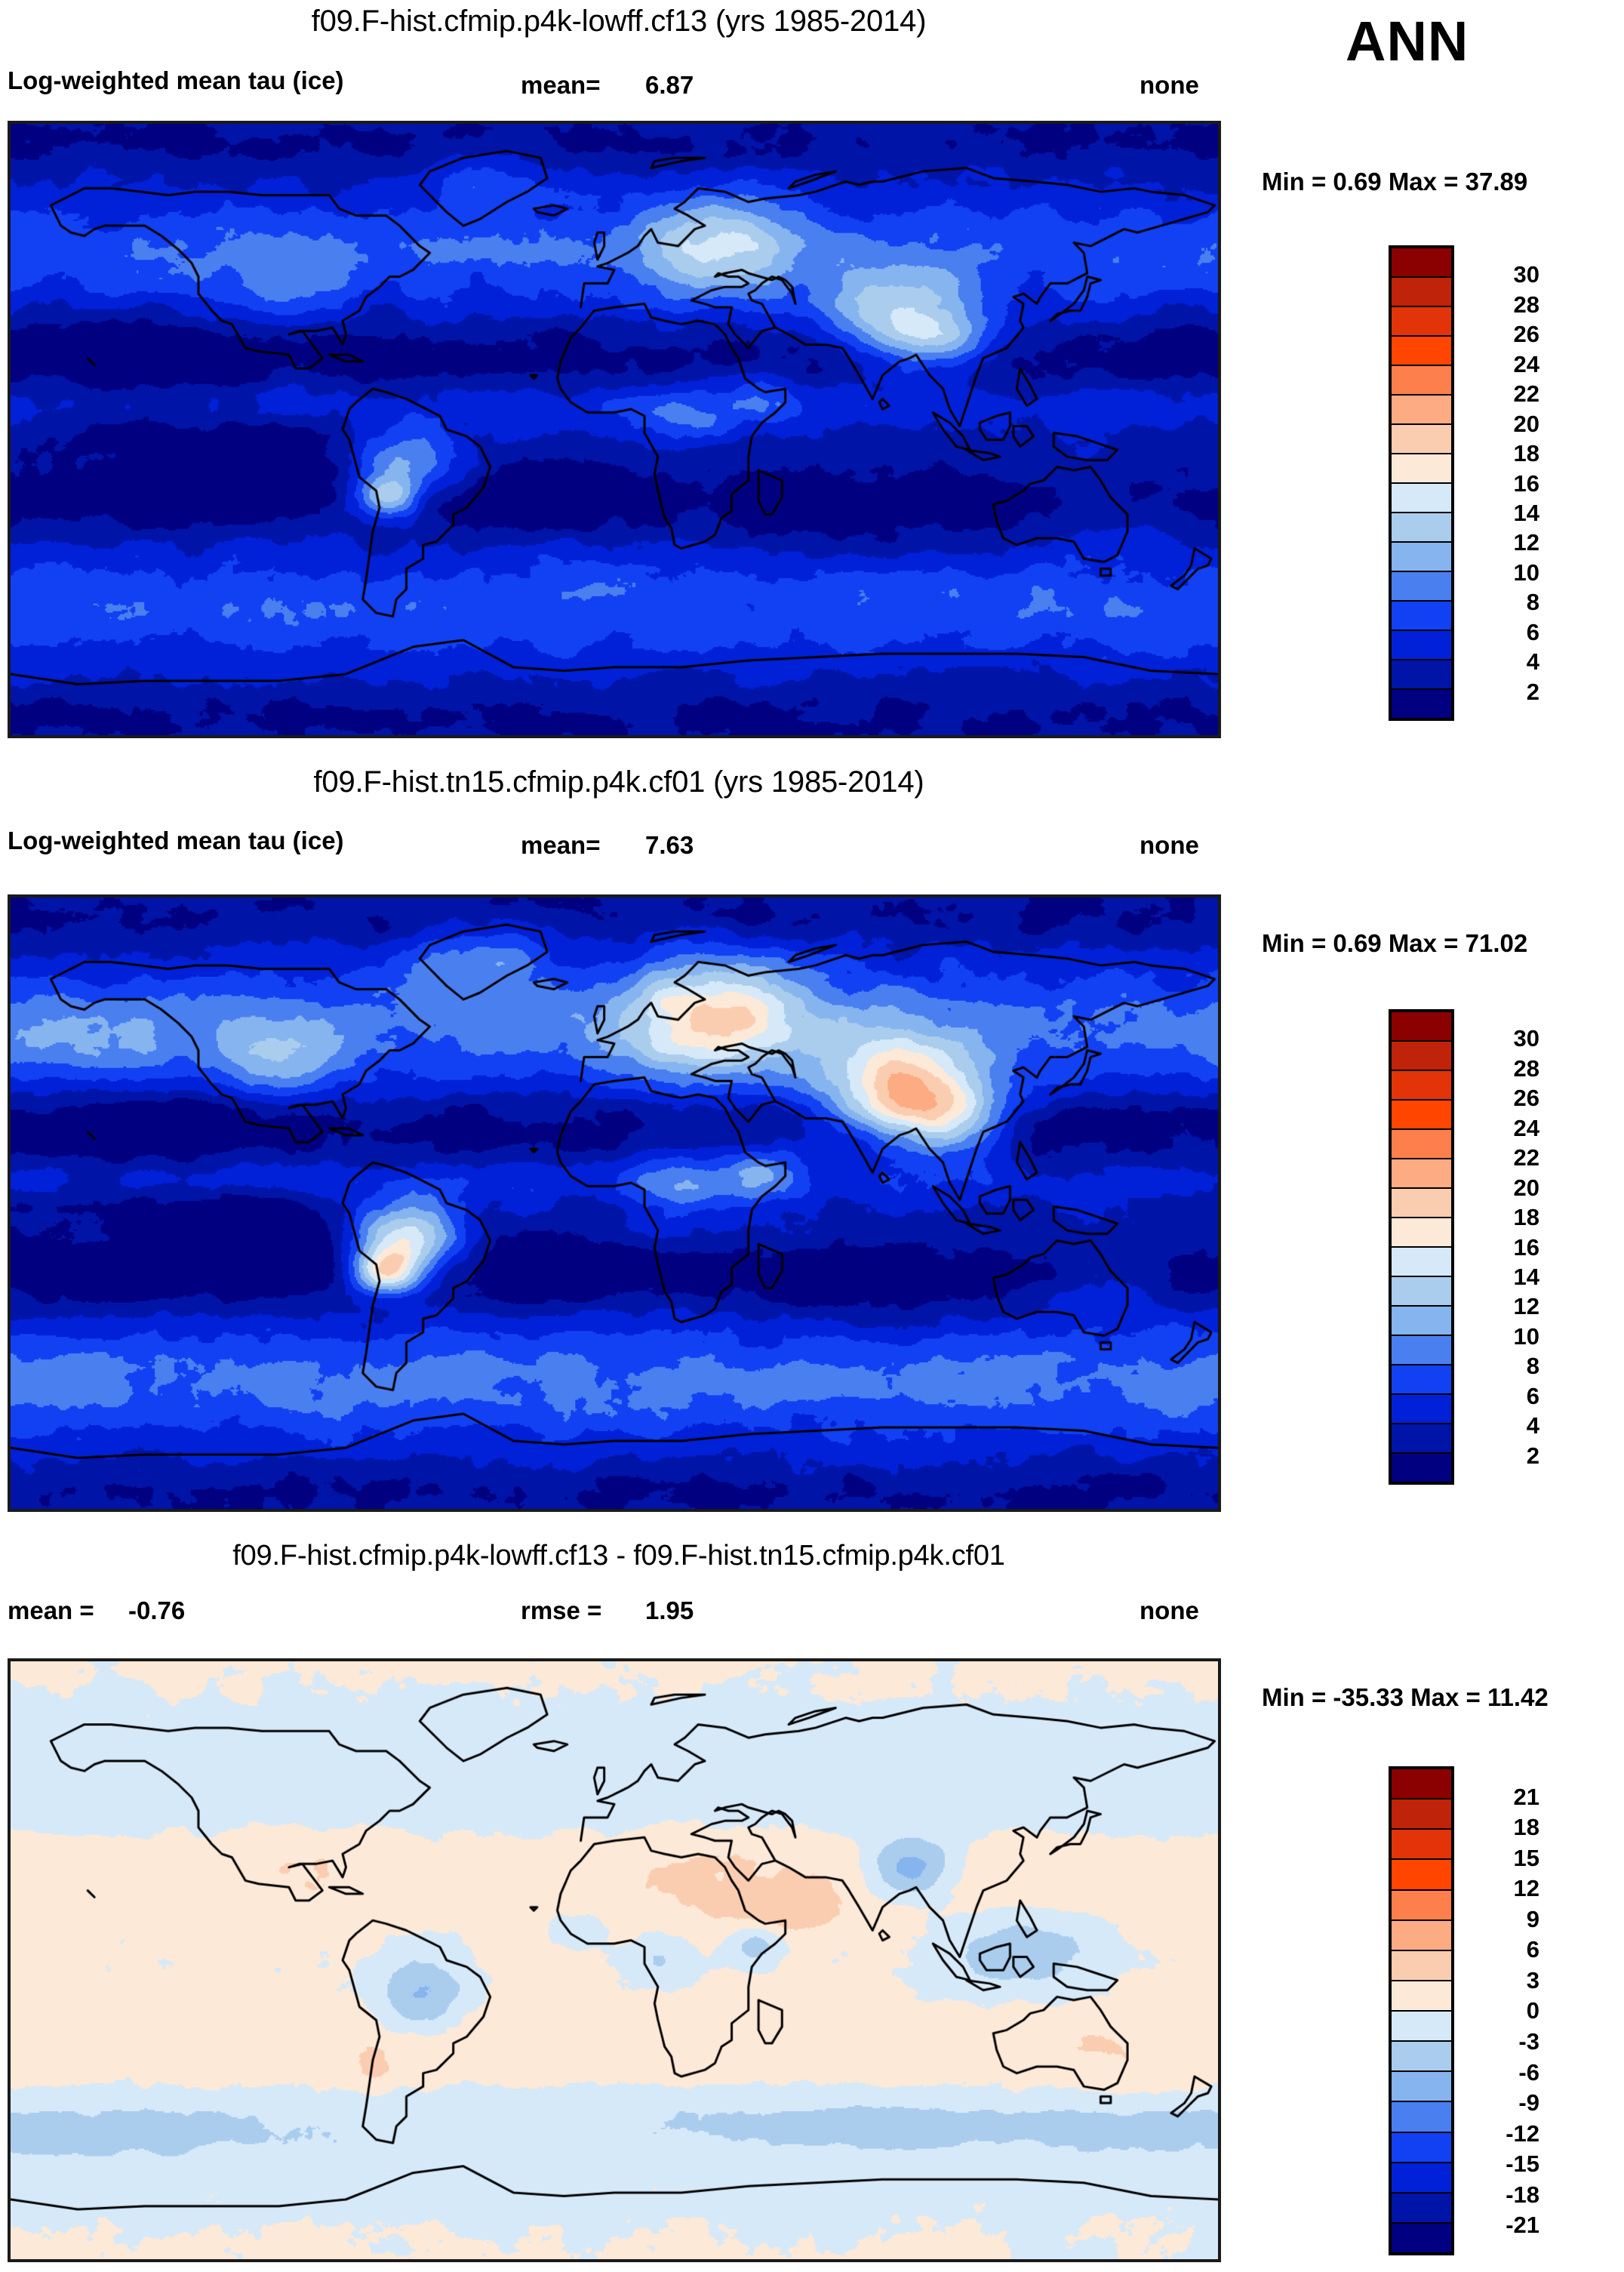 This screenshot has height=2272, width=1624. Describe the element at coordinates (561, 1610) in the screenshot. I see `panel-diff-rmse-label: rmse =` at that location.